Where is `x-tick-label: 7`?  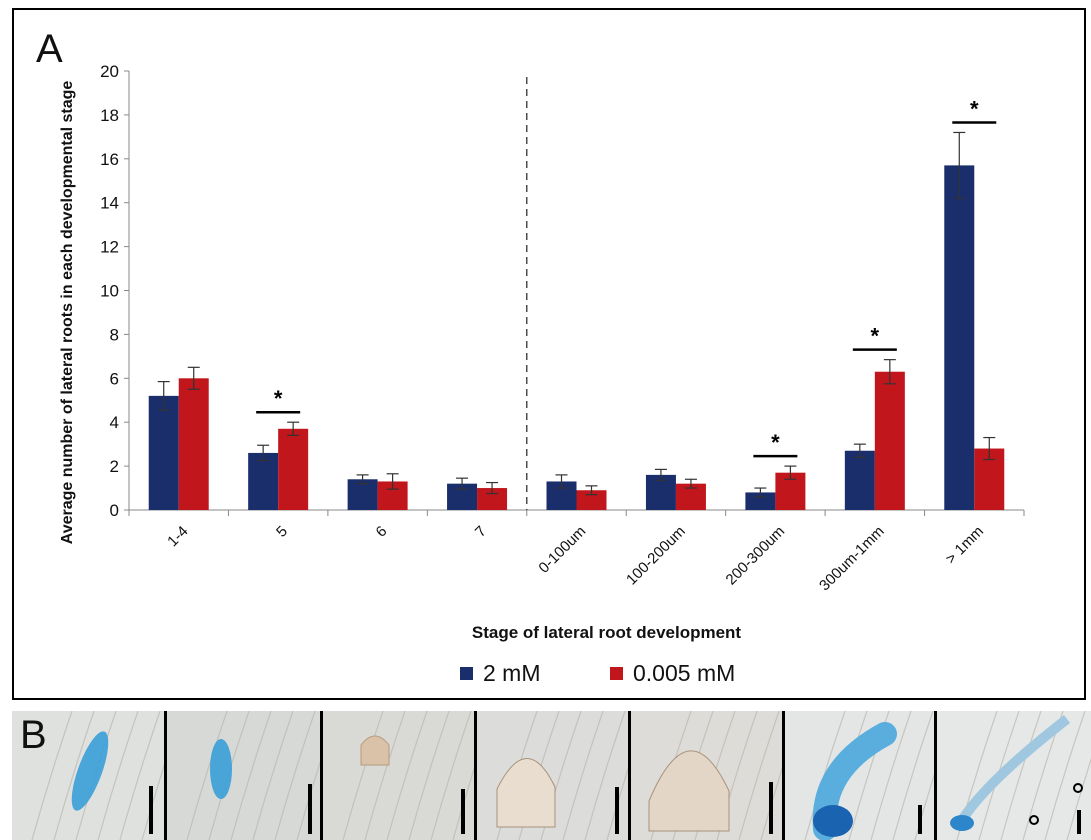
x-tick-label: 7 is located at coordinates (481, 532).